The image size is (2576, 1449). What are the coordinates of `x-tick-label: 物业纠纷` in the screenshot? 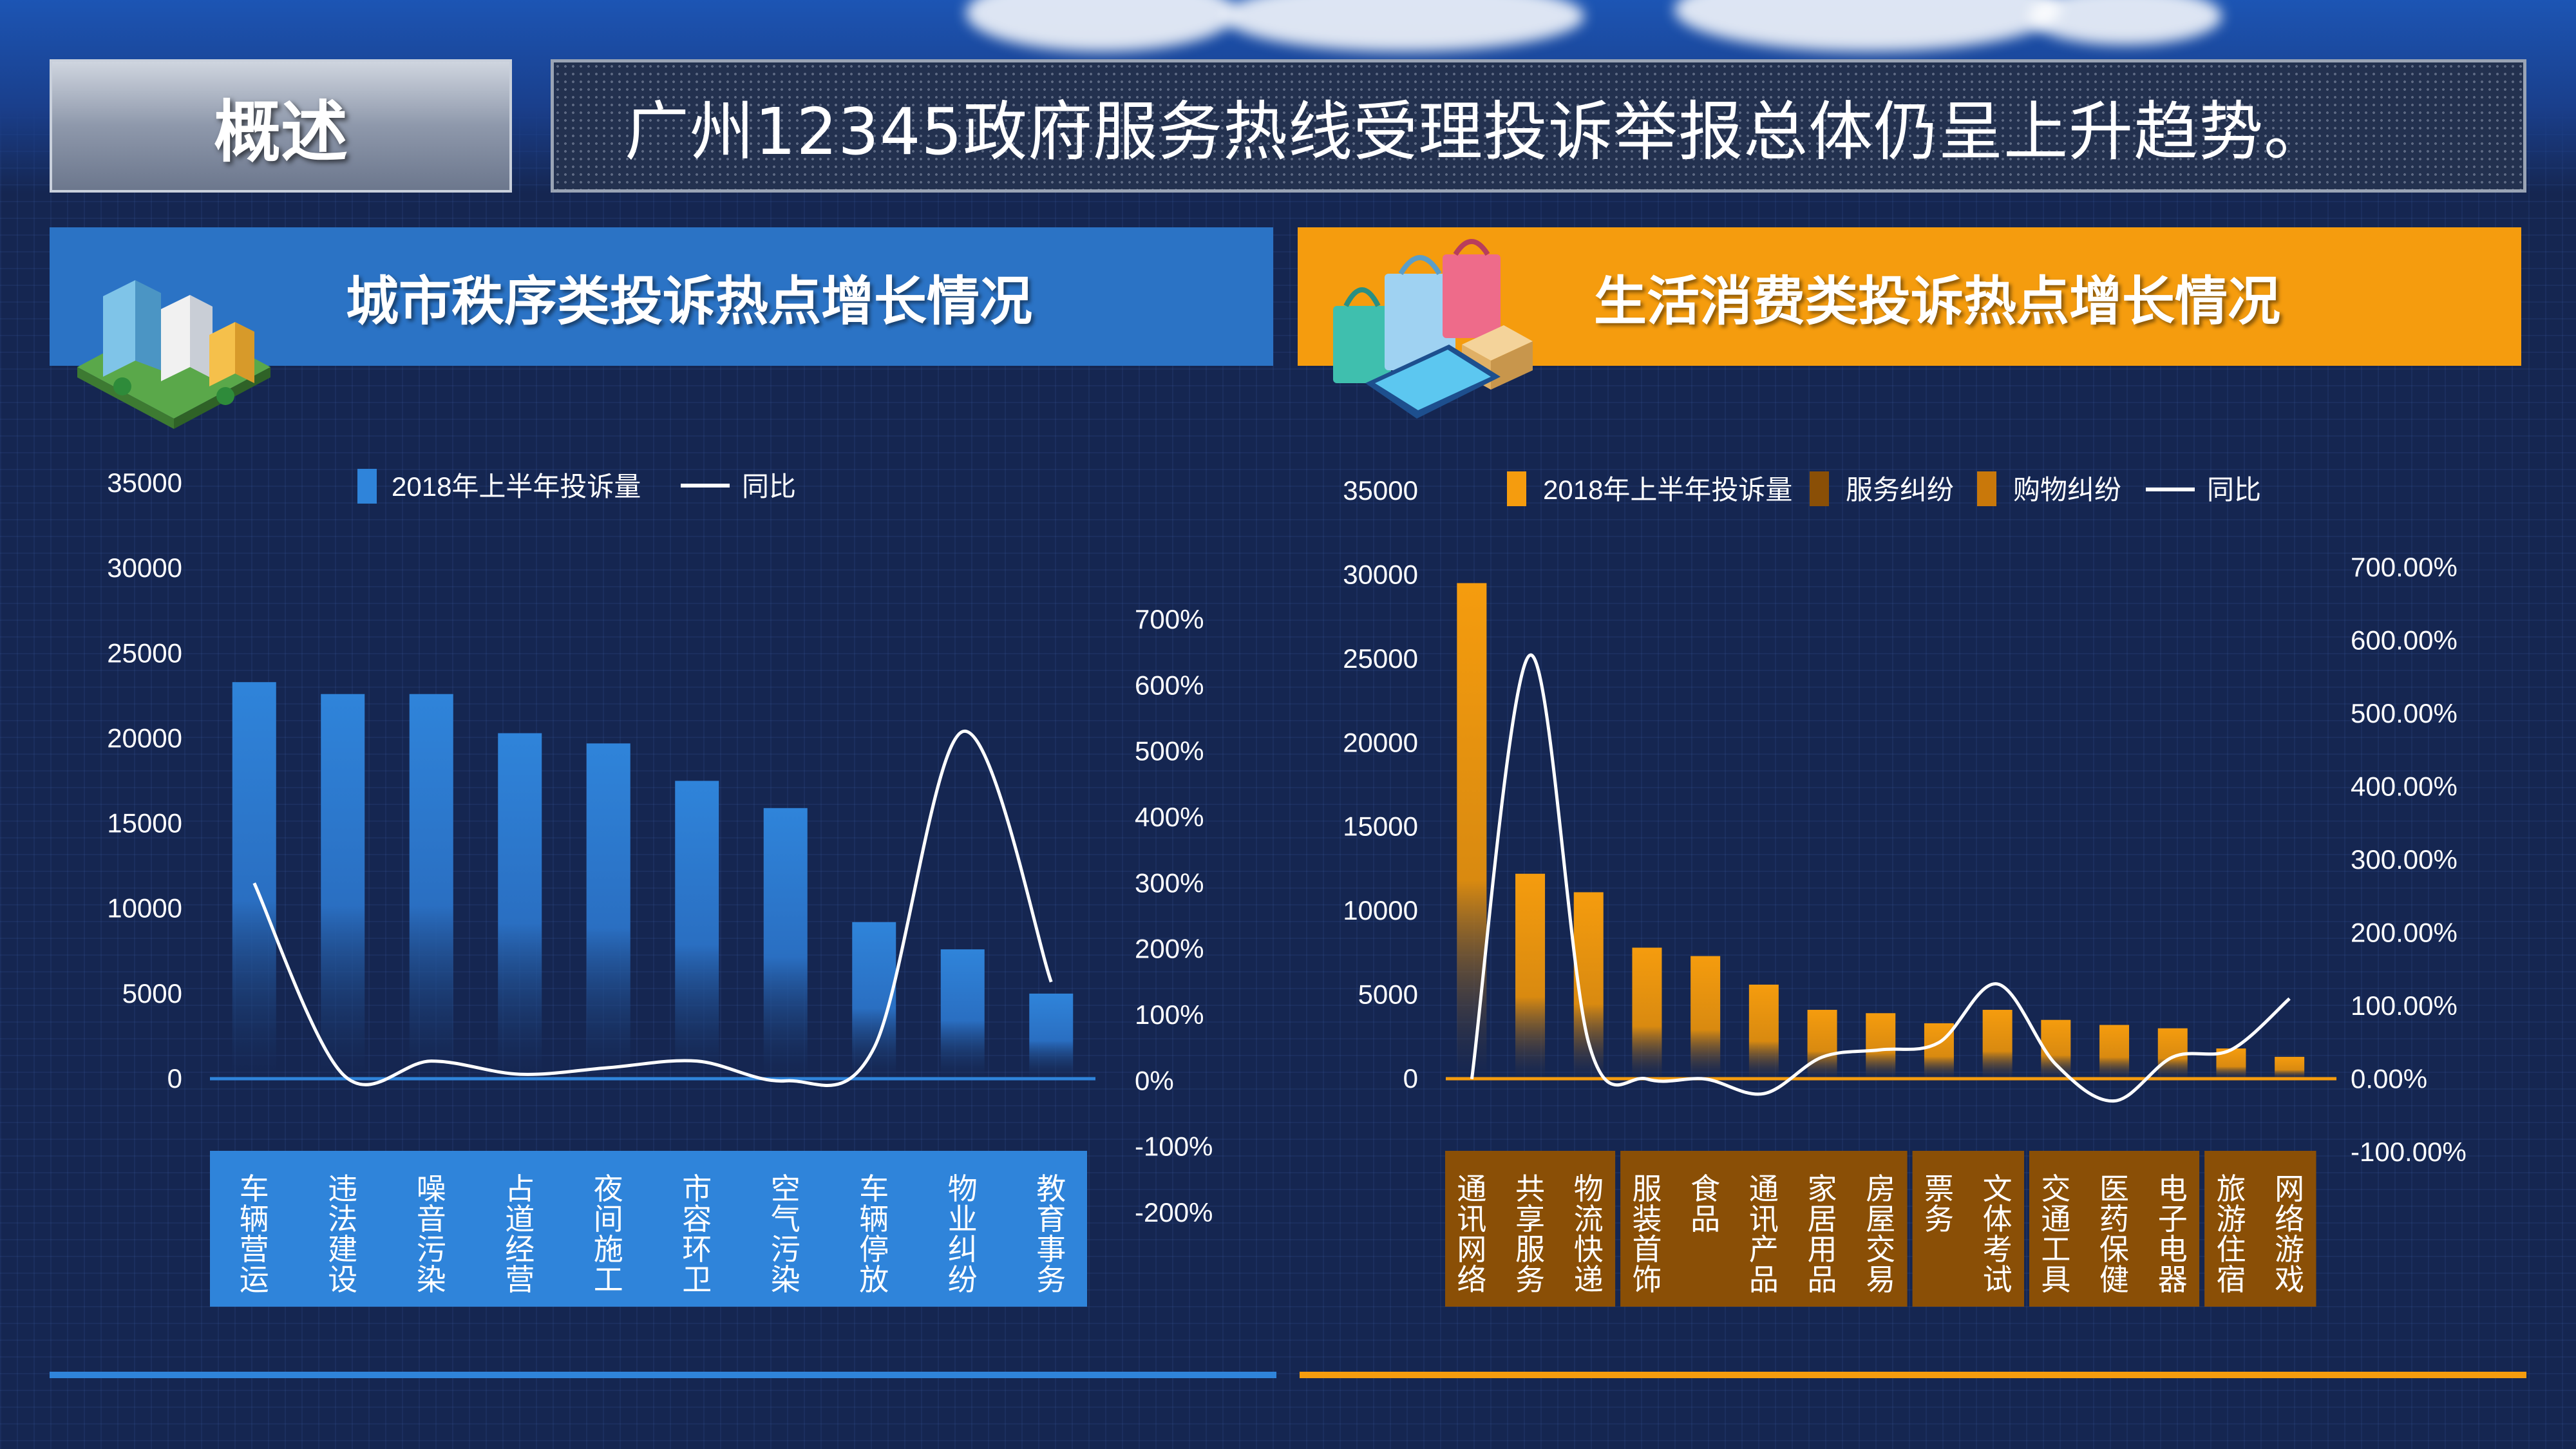 It's located at (963, 1234).